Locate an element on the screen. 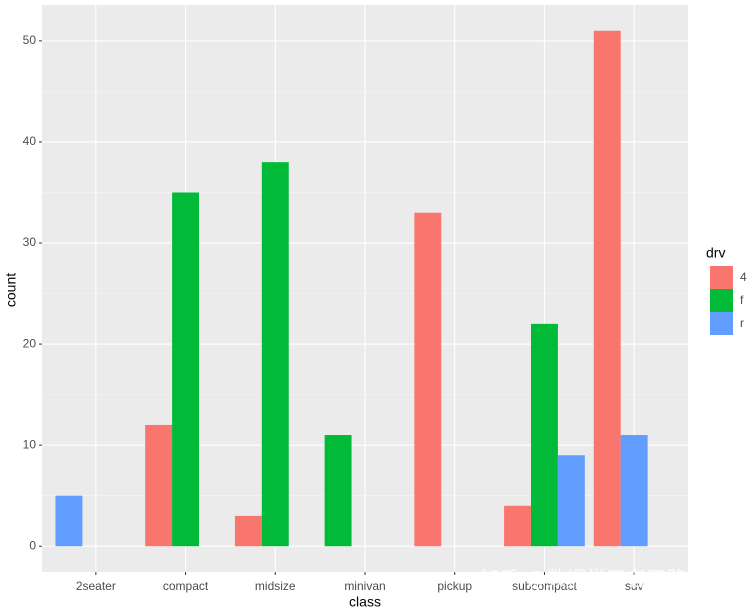  watermark: 知乎 @数据学习者王路情 is located at coordinates (593, 579).